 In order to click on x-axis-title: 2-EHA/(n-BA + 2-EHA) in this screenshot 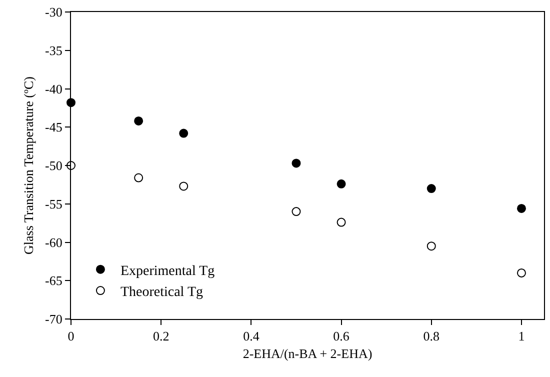, I will do `click(307, 354)`.